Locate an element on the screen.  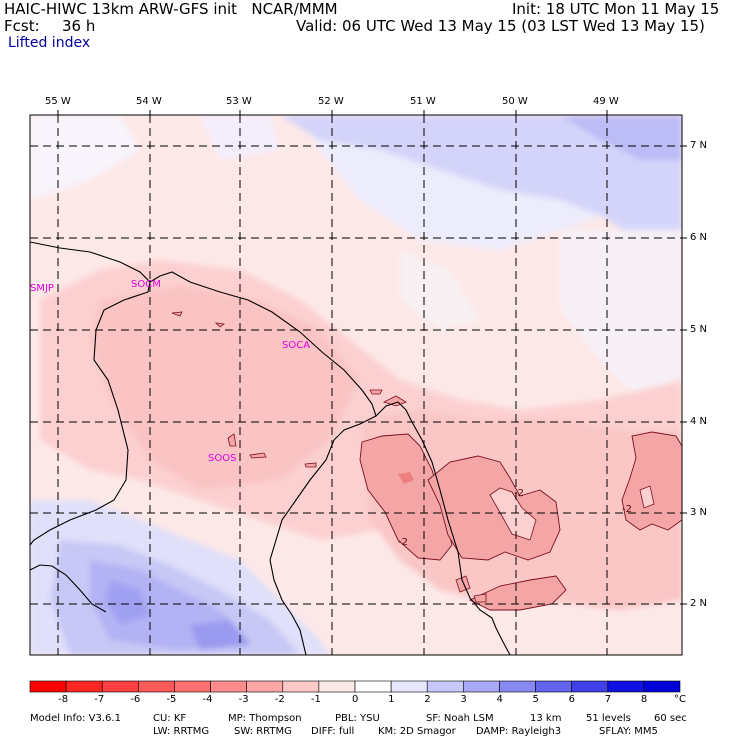
lon-label-50w: 50 W is located at coordinates (515, 101).